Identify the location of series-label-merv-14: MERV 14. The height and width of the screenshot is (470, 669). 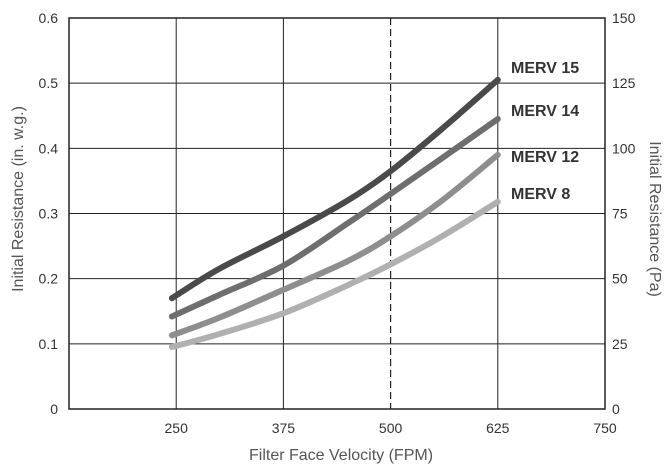
(545, 111).